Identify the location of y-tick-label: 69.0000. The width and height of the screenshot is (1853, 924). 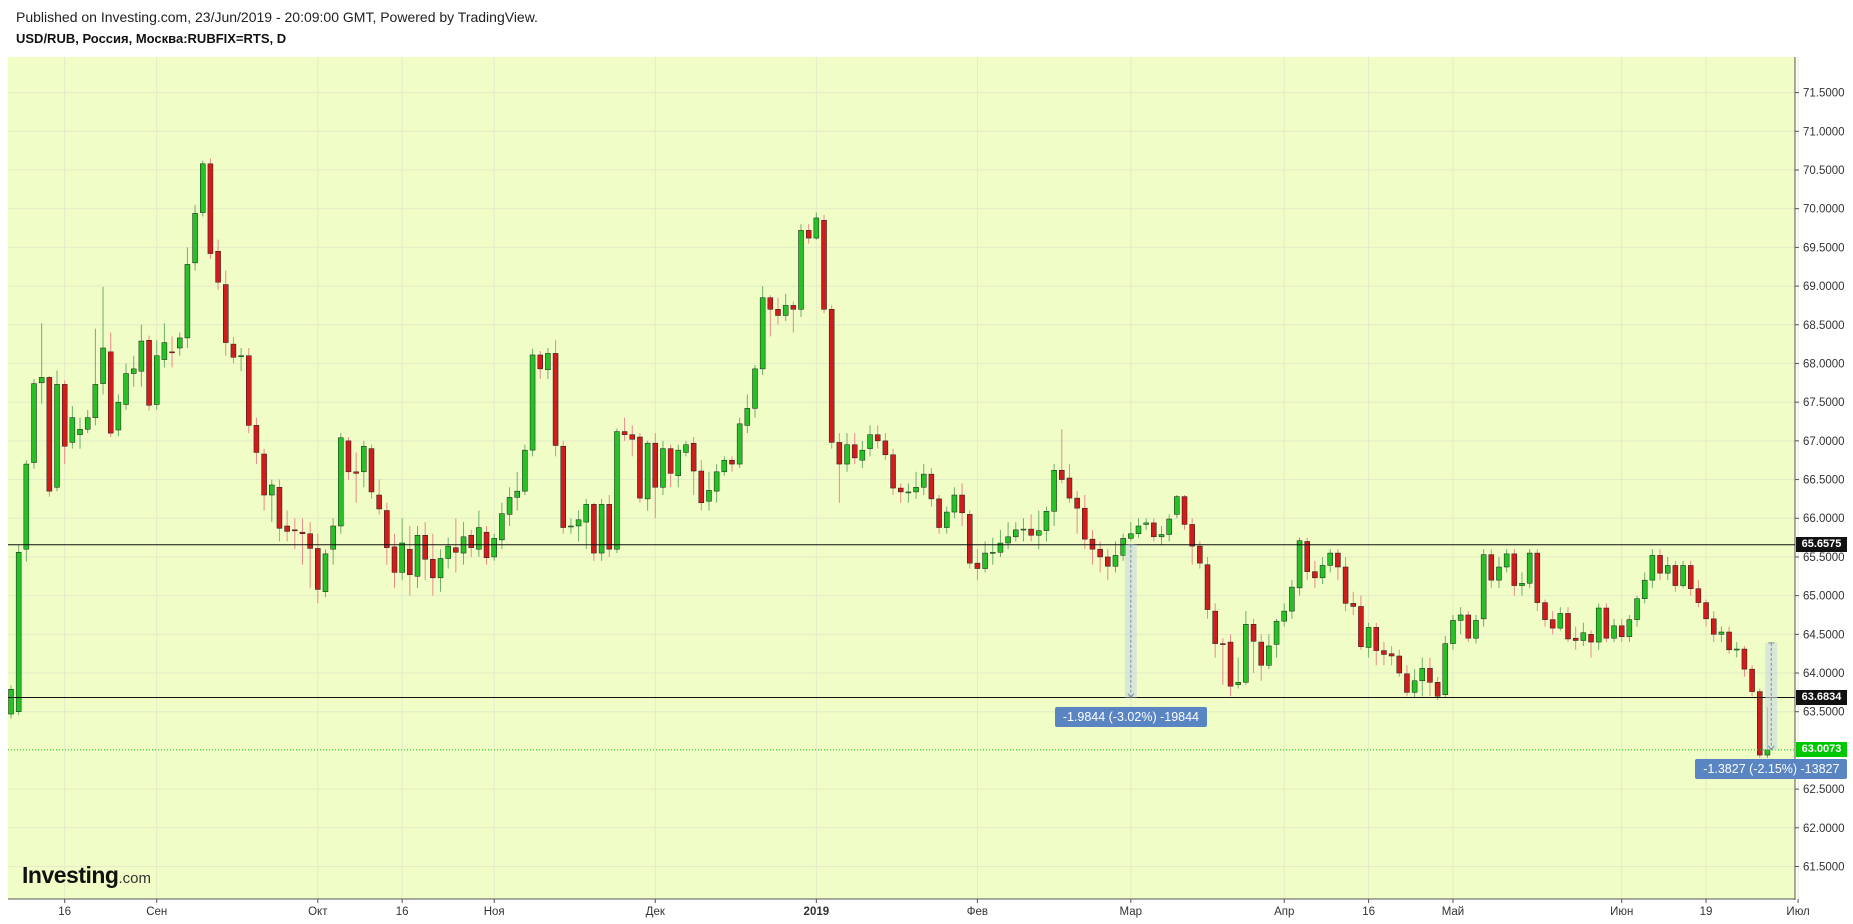
(1824, 287).